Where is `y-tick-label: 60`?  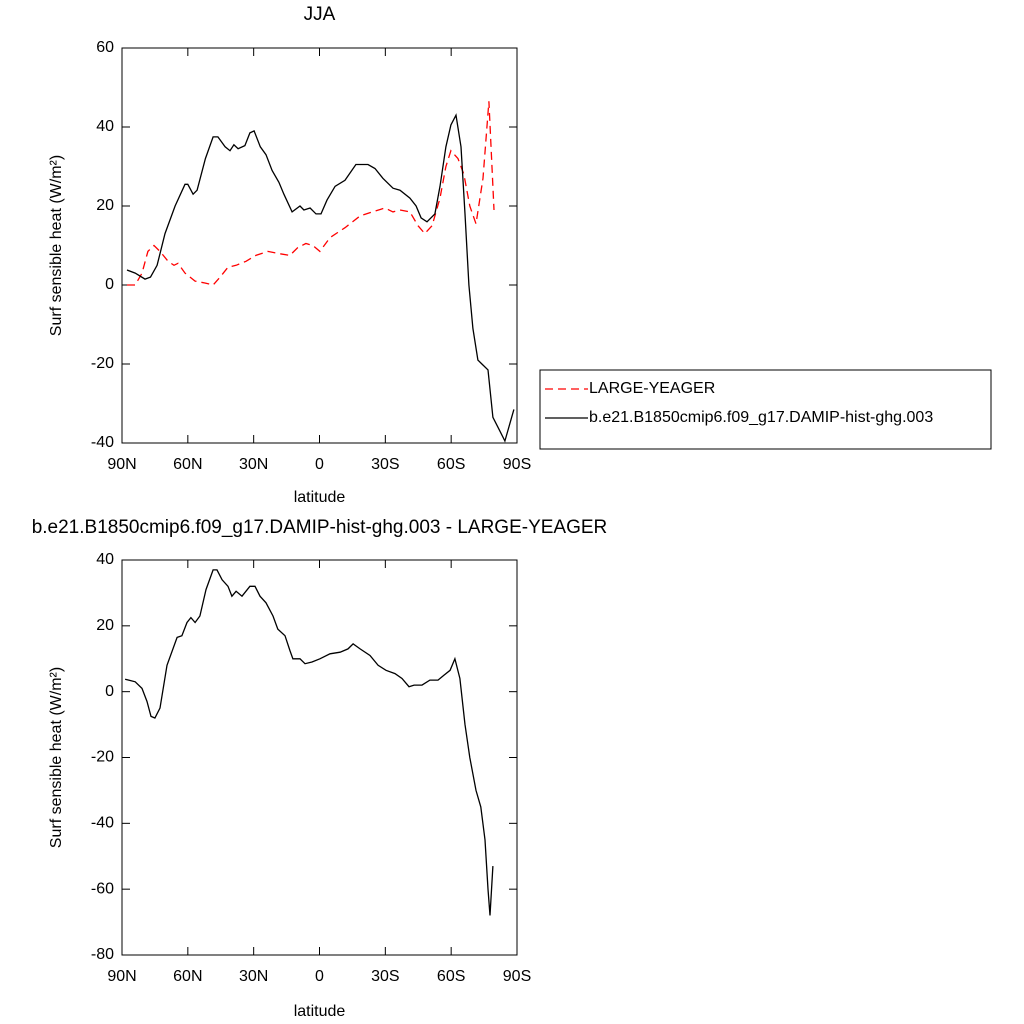
y-tick-label: 60 is located at coordinates (105, 47).